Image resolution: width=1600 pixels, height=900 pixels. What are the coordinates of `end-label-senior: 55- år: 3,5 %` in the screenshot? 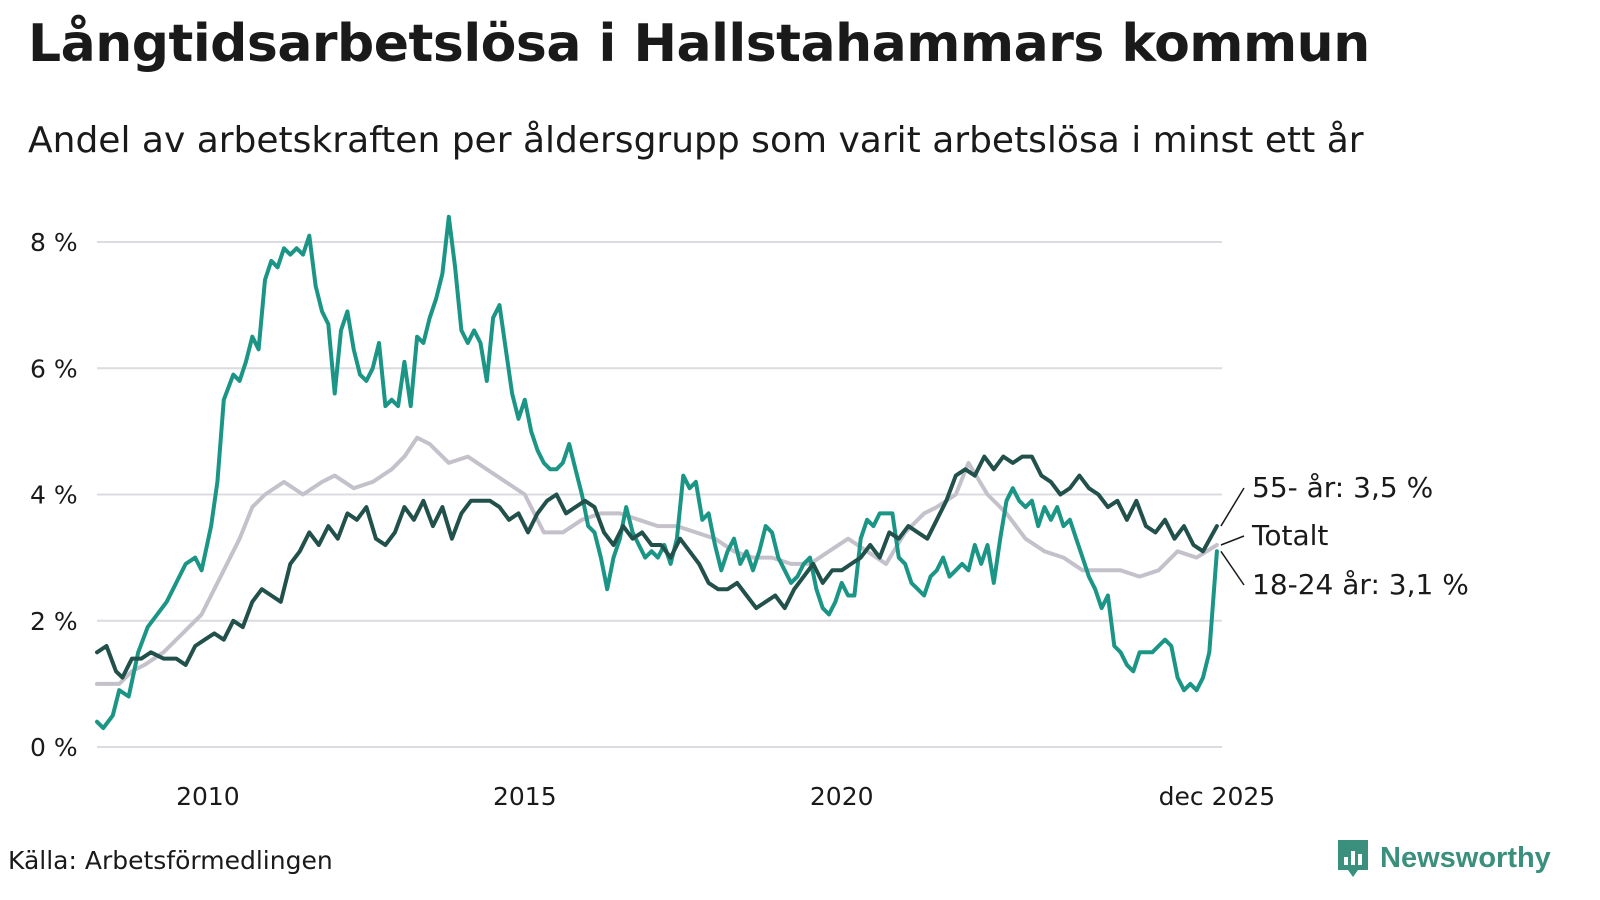 It's located at (1342, 487).